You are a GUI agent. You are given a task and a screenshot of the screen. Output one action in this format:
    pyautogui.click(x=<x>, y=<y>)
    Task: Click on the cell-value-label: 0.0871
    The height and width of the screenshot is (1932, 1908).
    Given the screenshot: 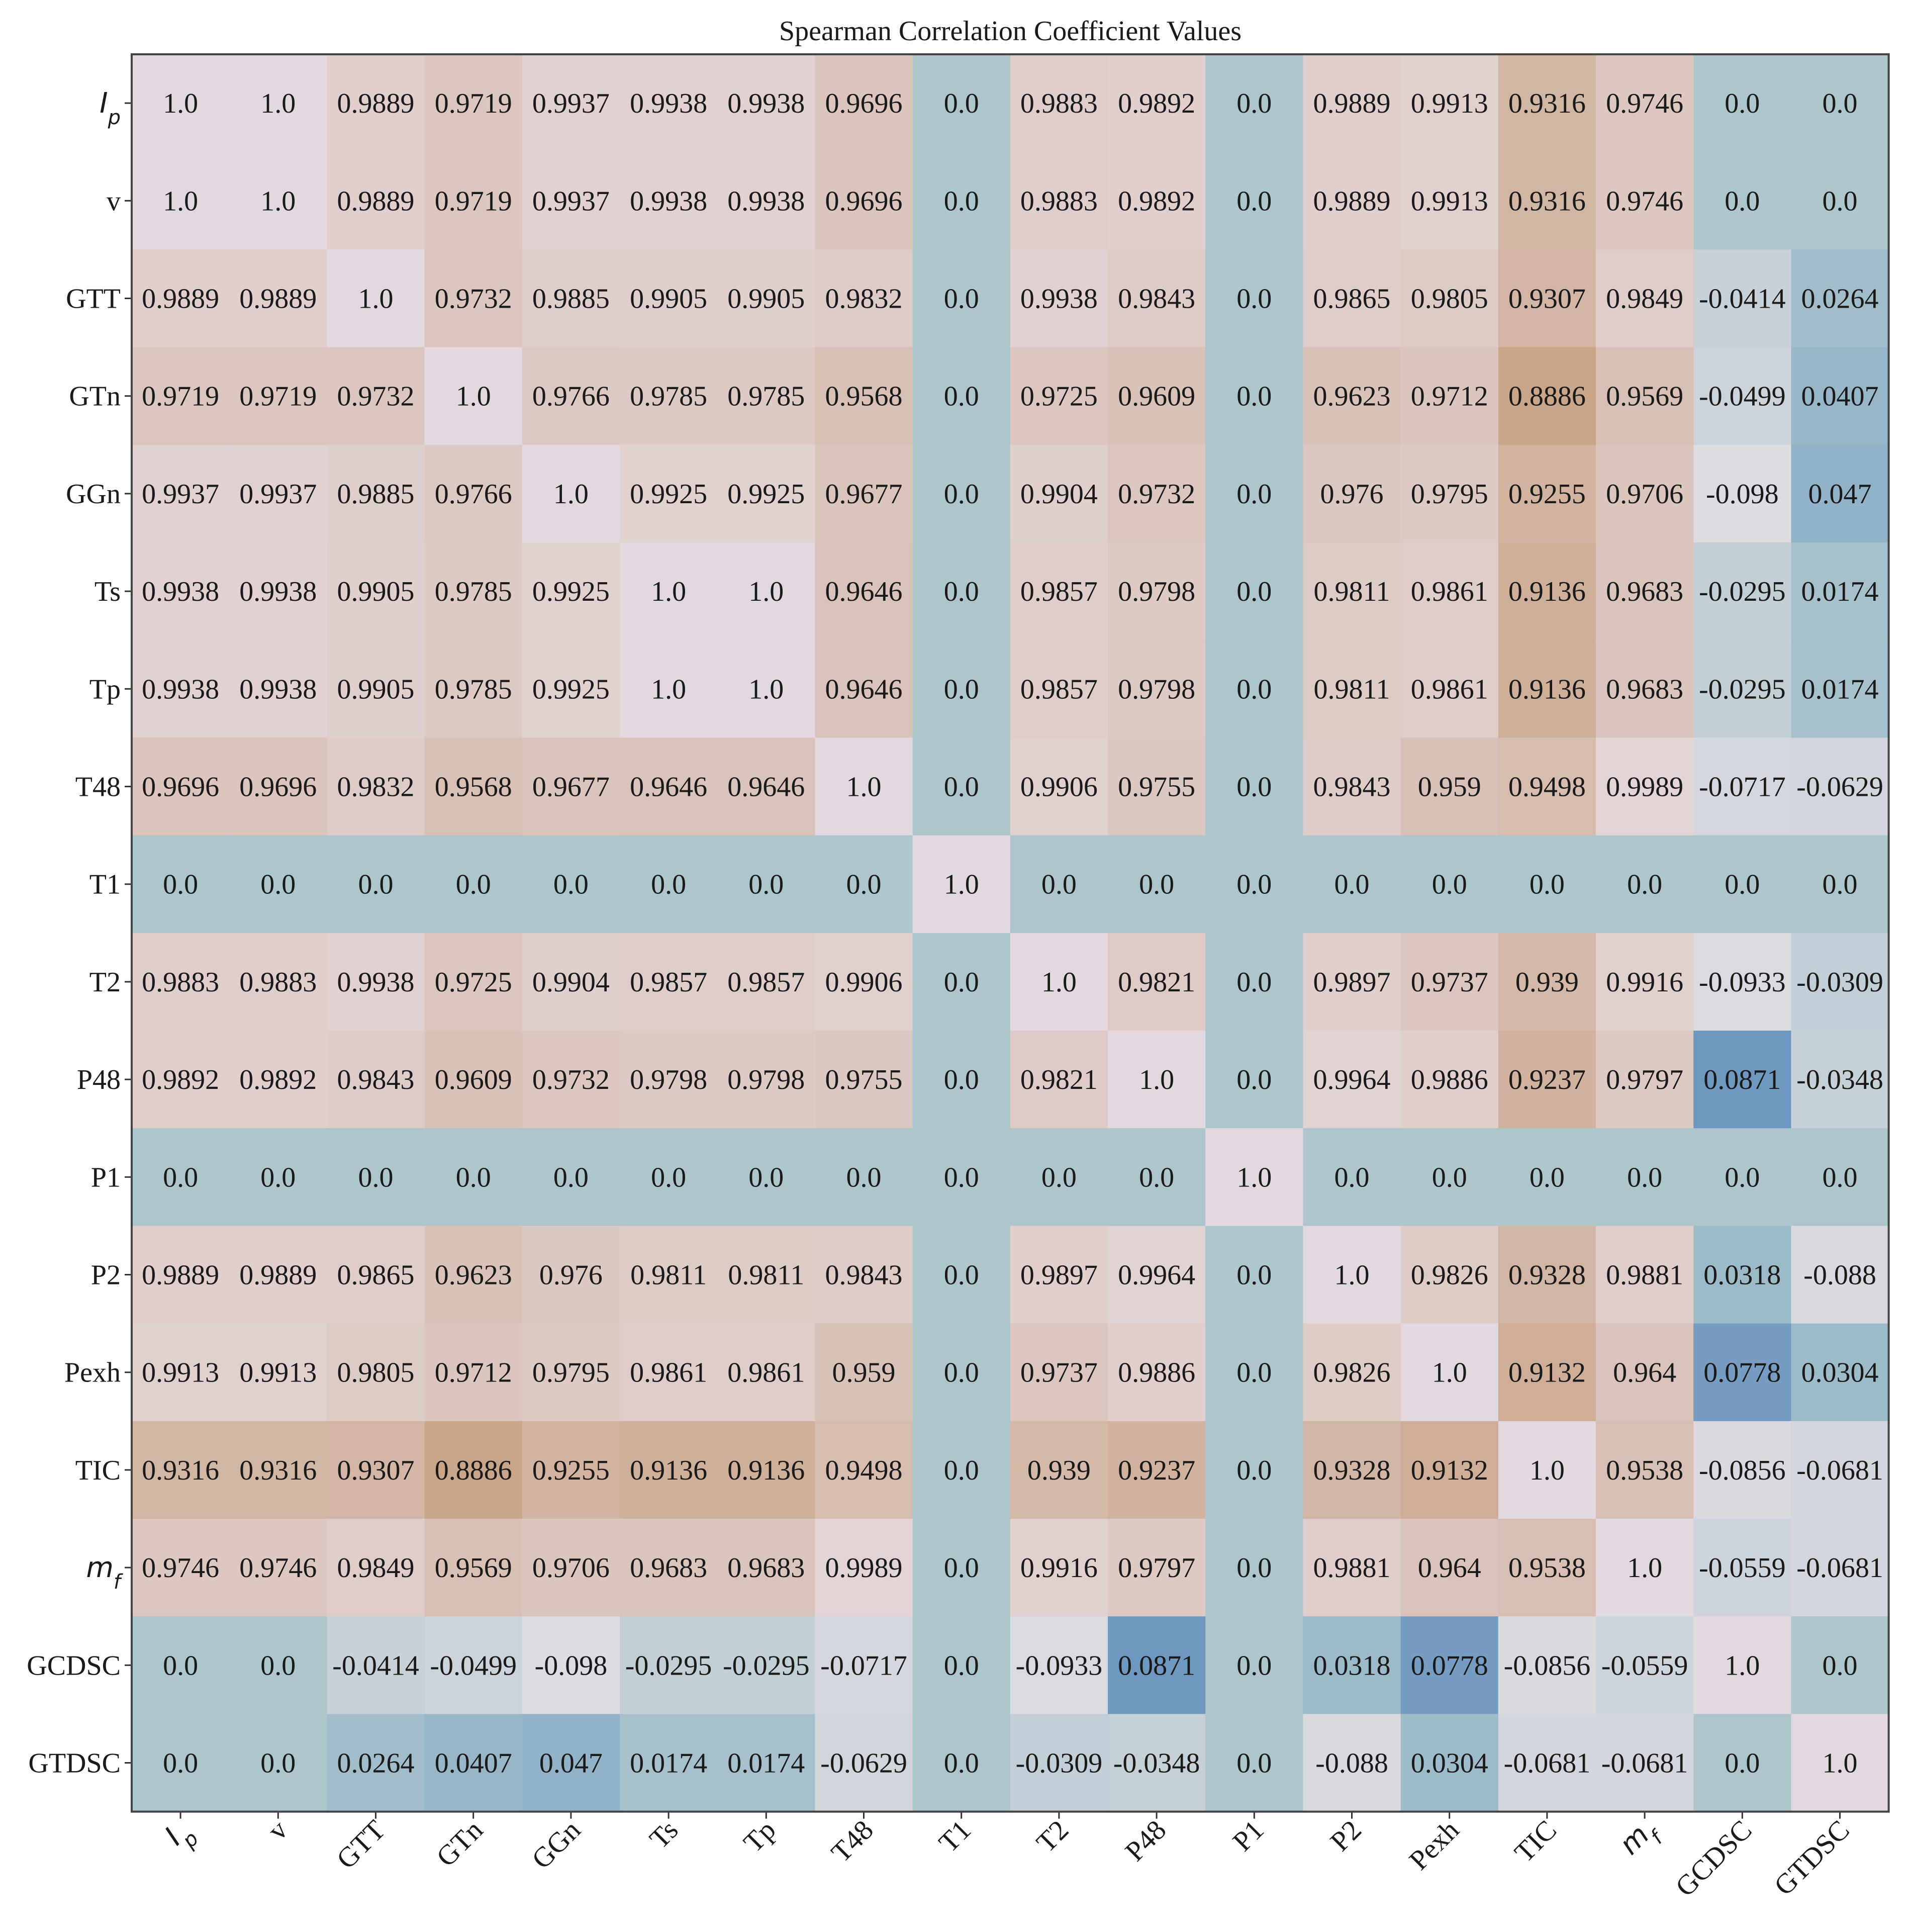 What is the action you would take?
    pyautogui.click(x=1742, y=1079)
    